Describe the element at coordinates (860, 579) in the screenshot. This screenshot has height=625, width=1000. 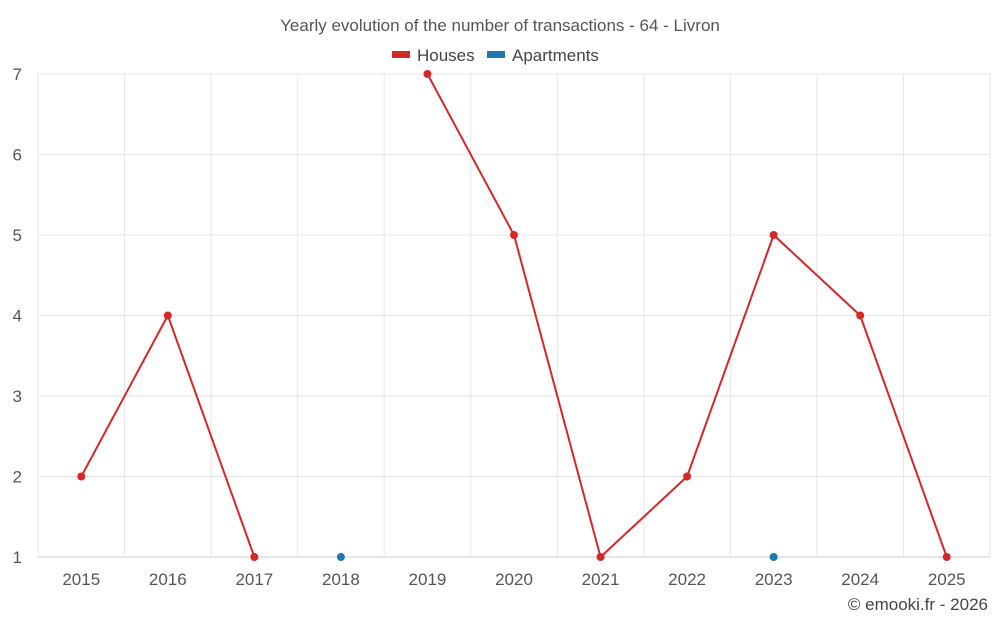
I see `x-tick-label: 2024` at that location.